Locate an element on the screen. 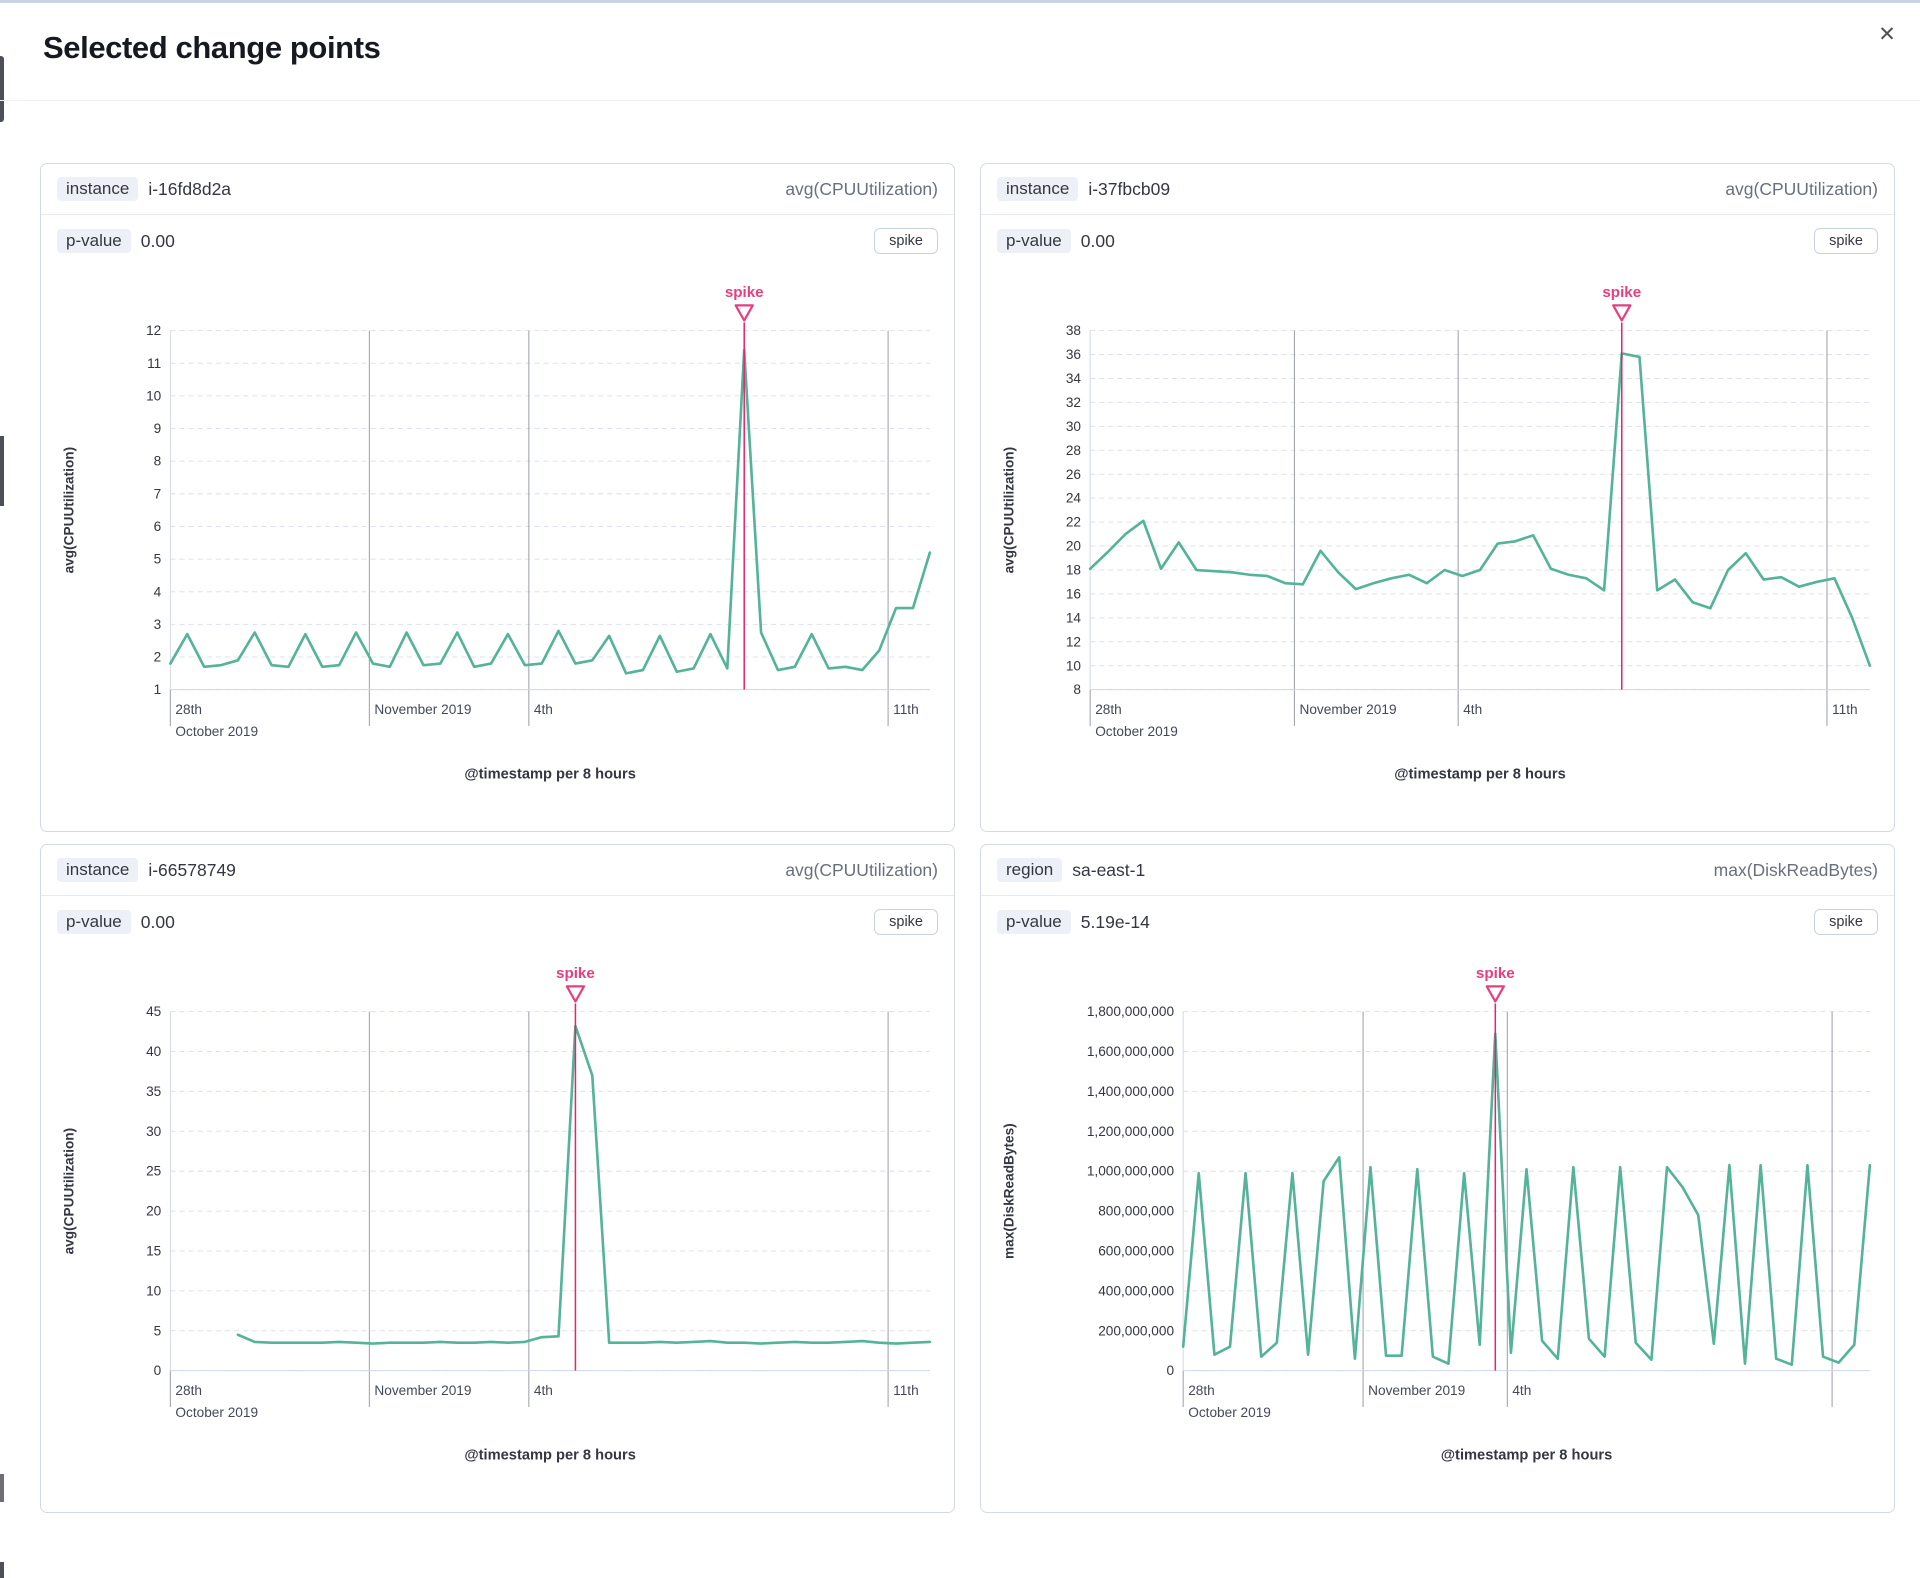 The image size is (1920, 1578). svg-text: 26 is located at coordinates (1073, 474).